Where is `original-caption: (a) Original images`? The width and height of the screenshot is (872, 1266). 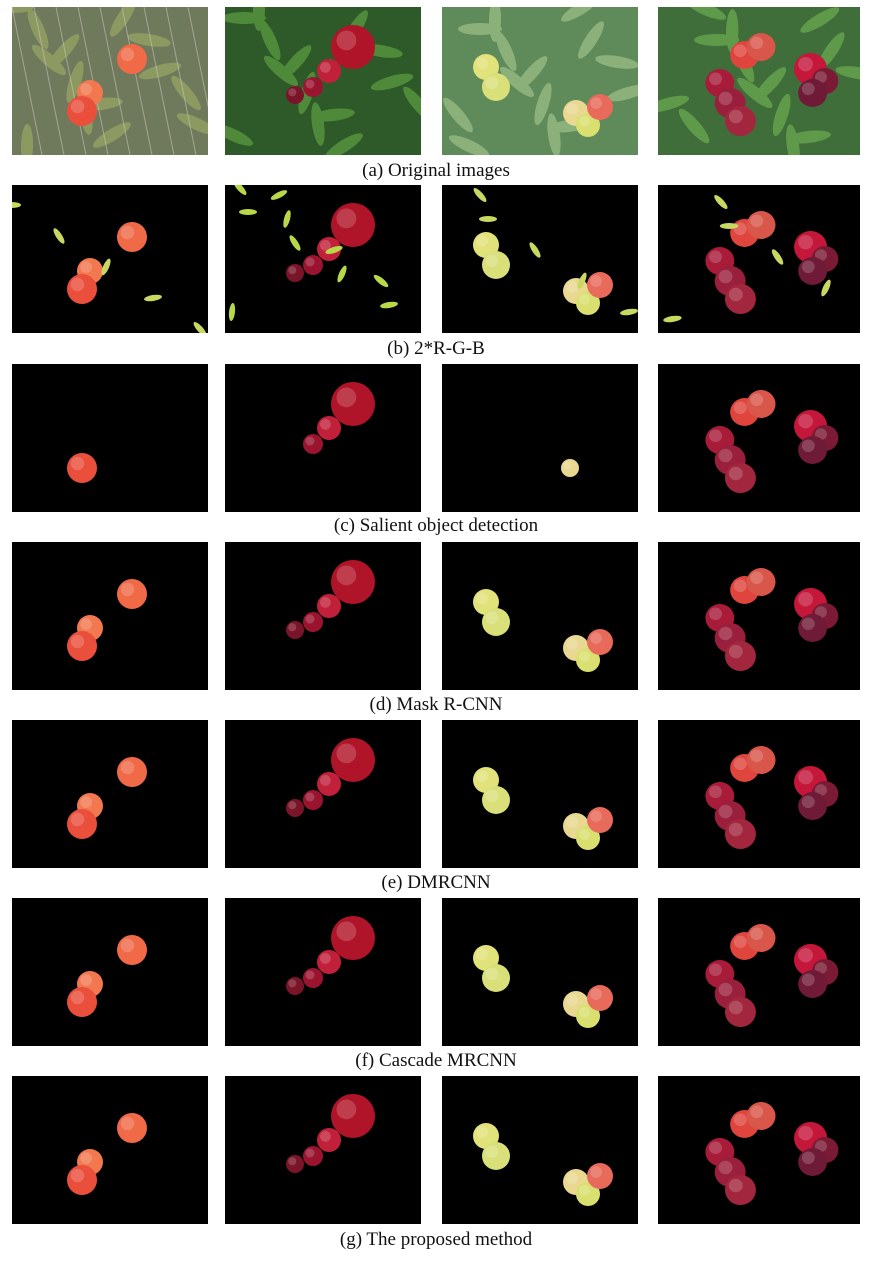 original-caption: (a) Original images is located at coordinates (436, 170).